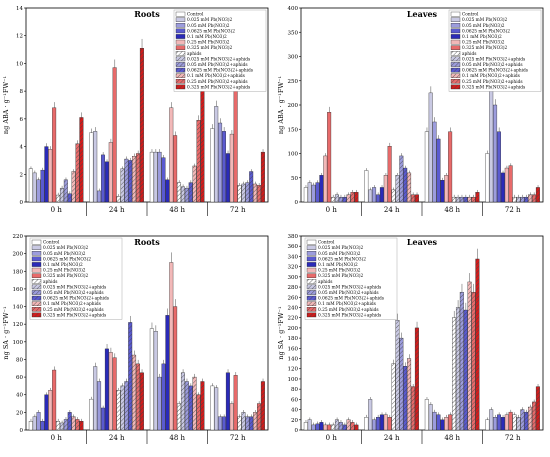 The width and height of the screenshot is (550, 457). What do you see at coordinates (18, 308) in the screenshot?
I see `y-tick-label: 140` at bounding box center [18, 308].